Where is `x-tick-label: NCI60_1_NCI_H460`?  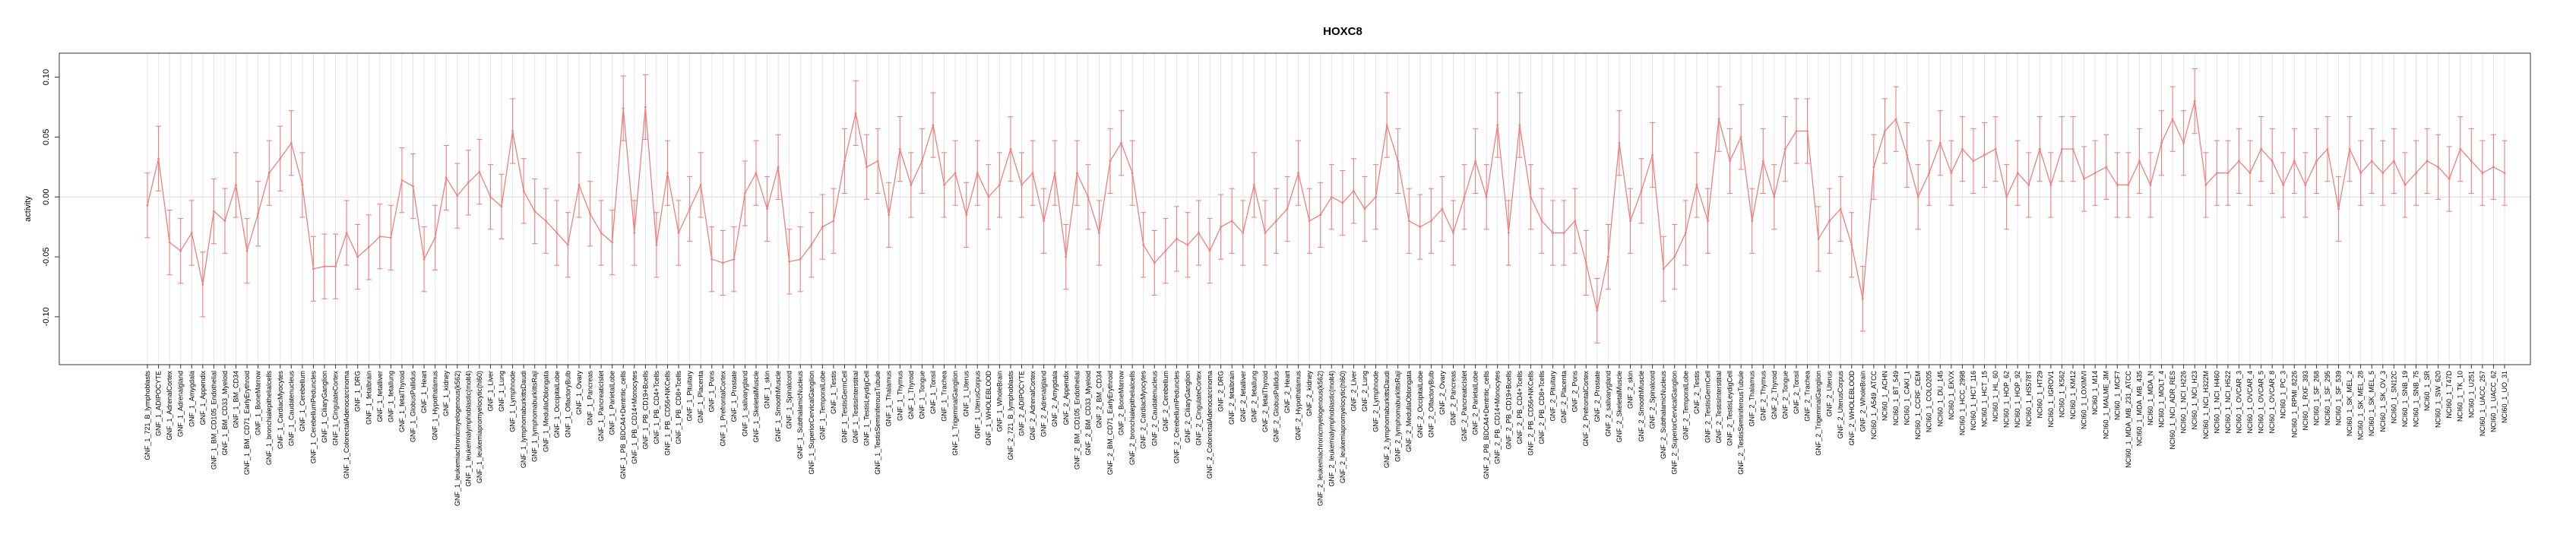
x-tick-label: NCI60_1_NCI_H460 is located at coordinates (2216, 402).